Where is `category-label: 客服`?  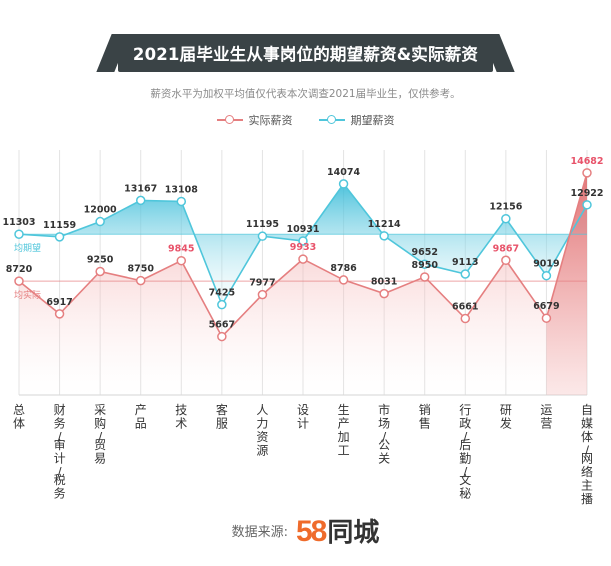 category-label: 客服 is located at coordinates (222, 416).